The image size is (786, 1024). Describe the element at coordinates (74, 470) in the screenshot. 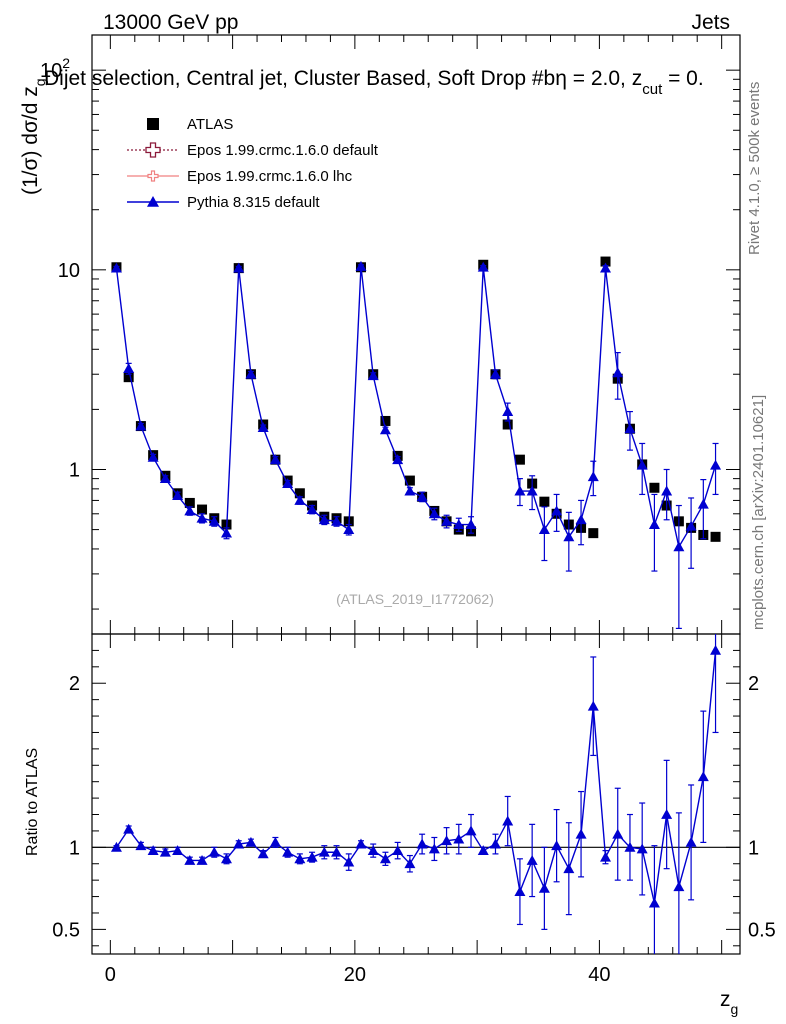

I see `y-tick-label: 1` at that location.